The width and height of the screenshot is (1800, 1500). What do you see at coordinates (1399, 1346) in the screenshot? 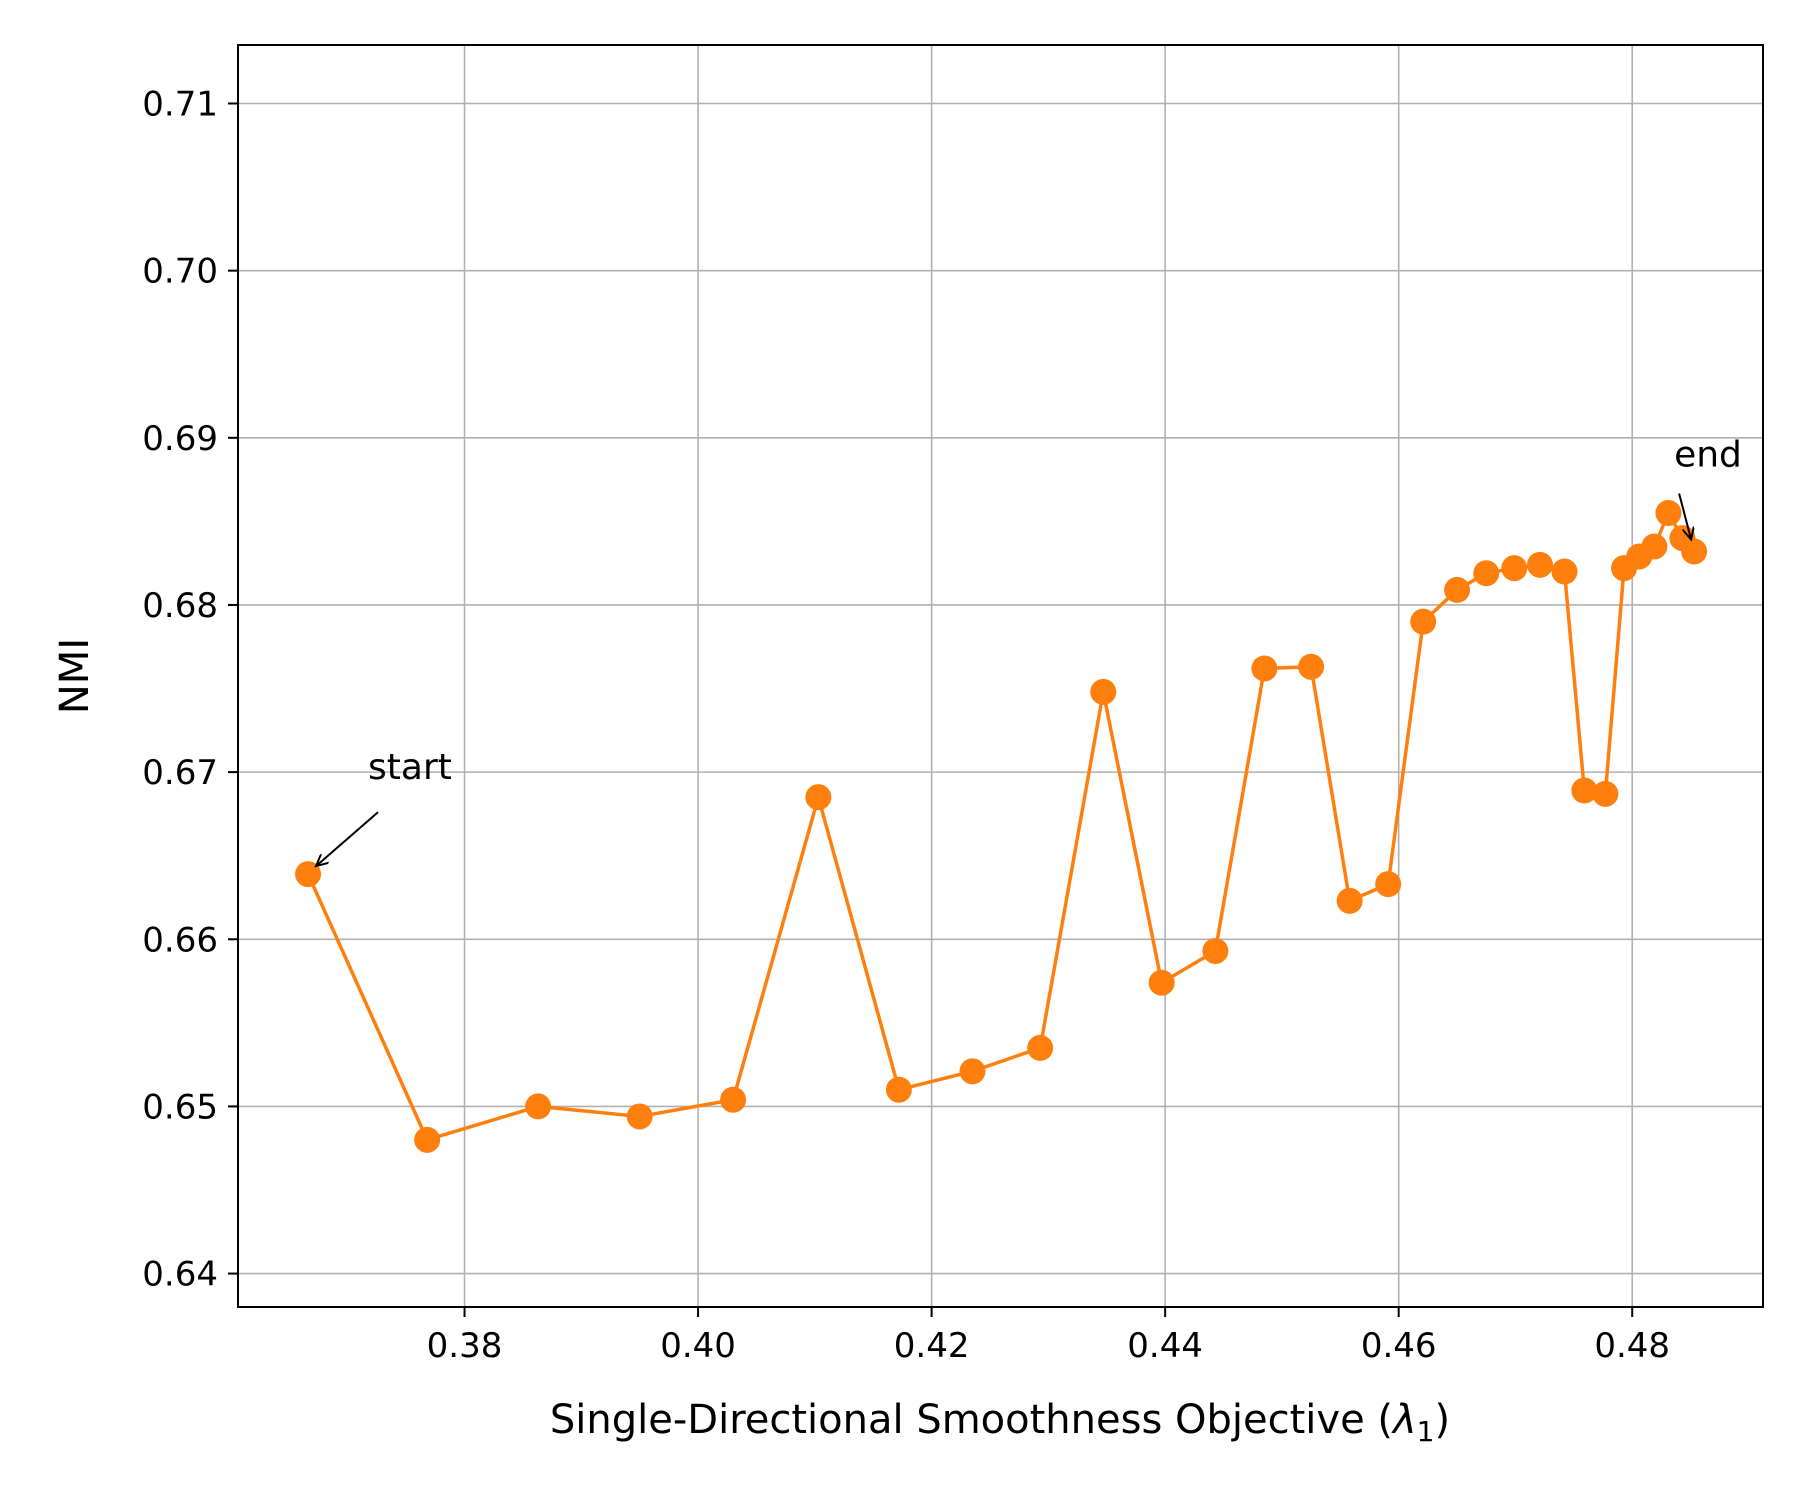
I see `x-tick-label: 0.46` at bounding box center [1399, 1346].